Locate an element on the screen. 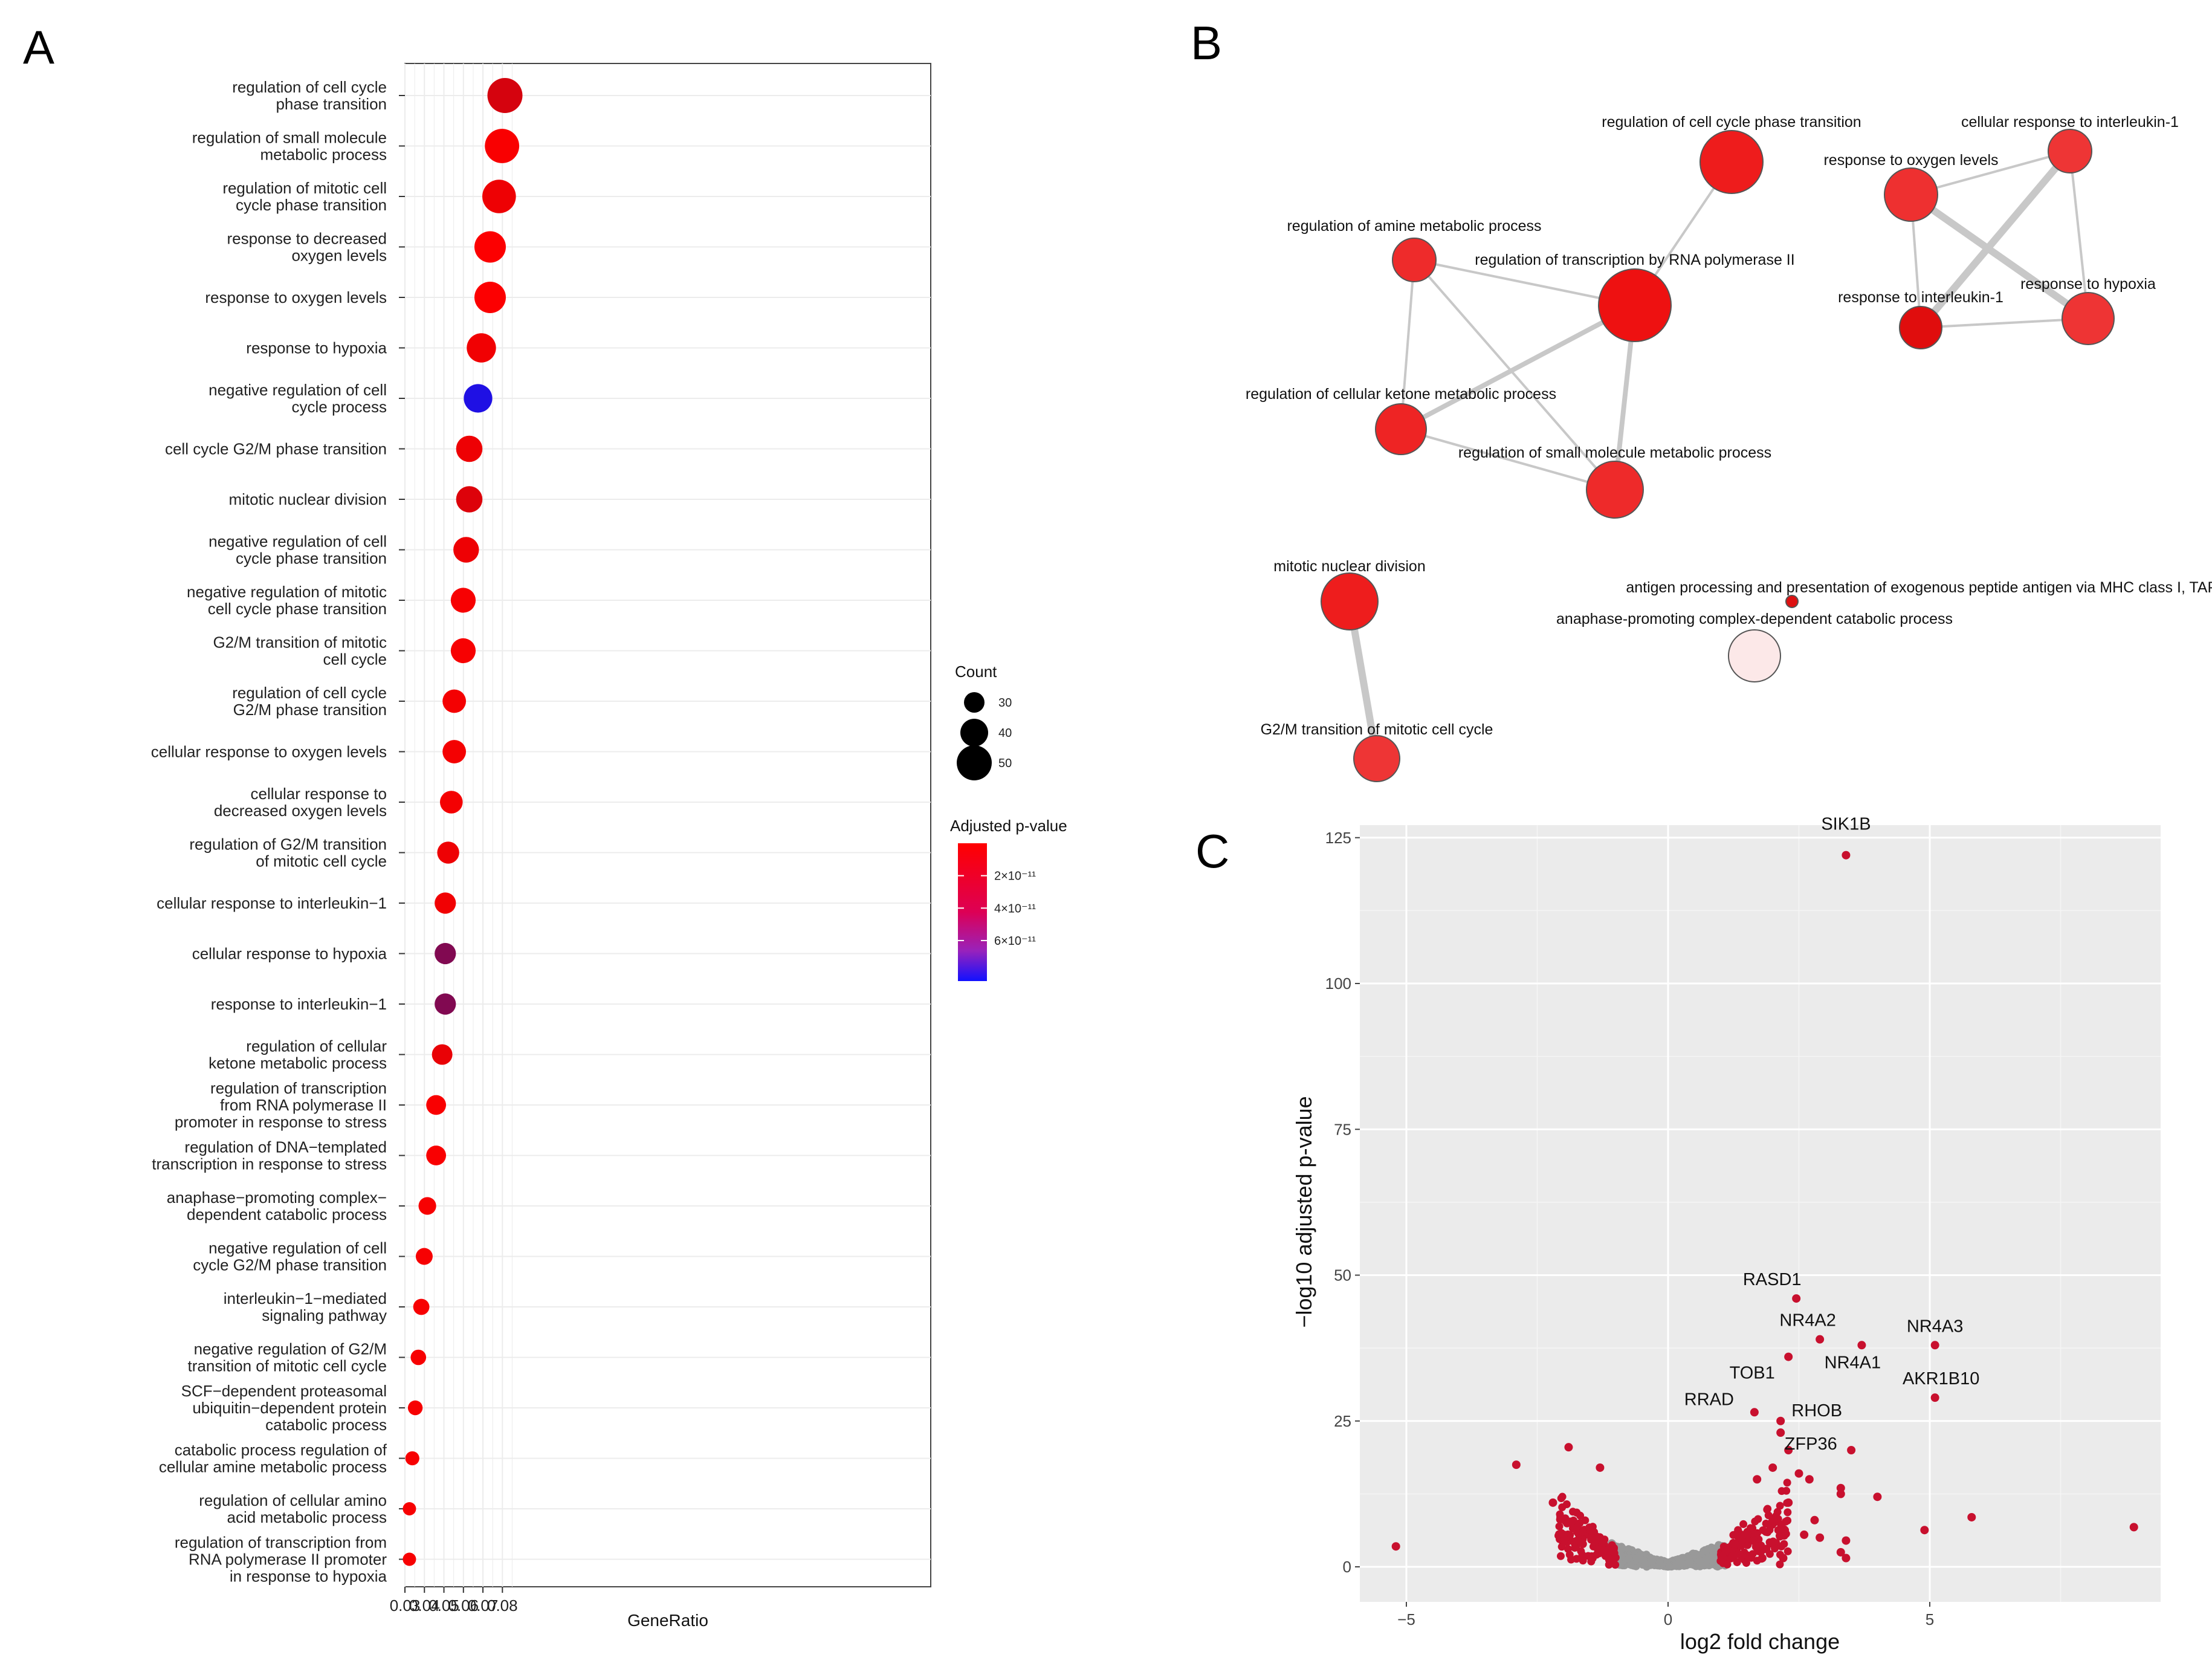 The image size is (2212, 1672). category-label: regulation of small molecule is located at coordinates (289, 138).